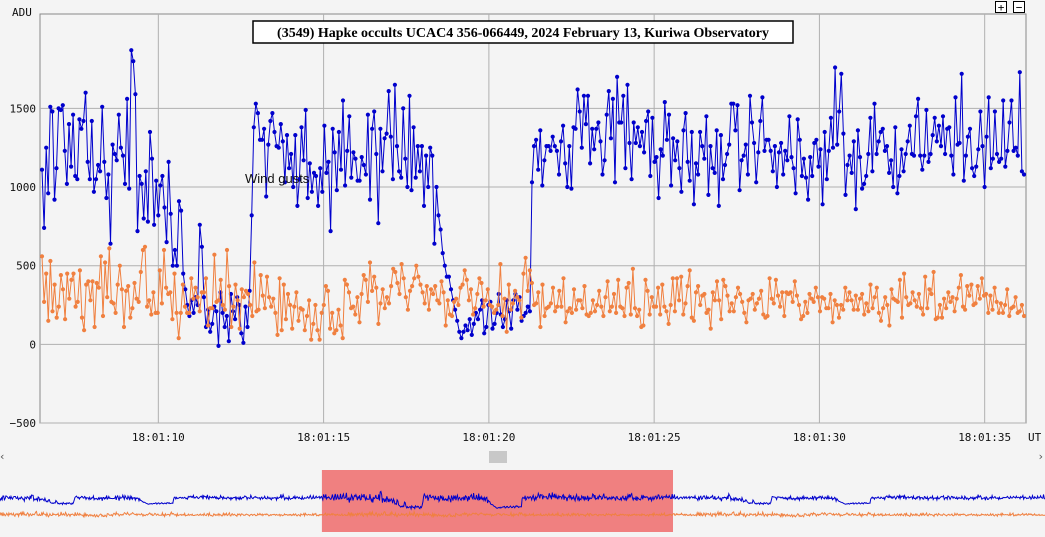  What do you see at coordinates (498, 457) in the screenshot?
I see `scroll-thumb` at bounding box center [498, 457].